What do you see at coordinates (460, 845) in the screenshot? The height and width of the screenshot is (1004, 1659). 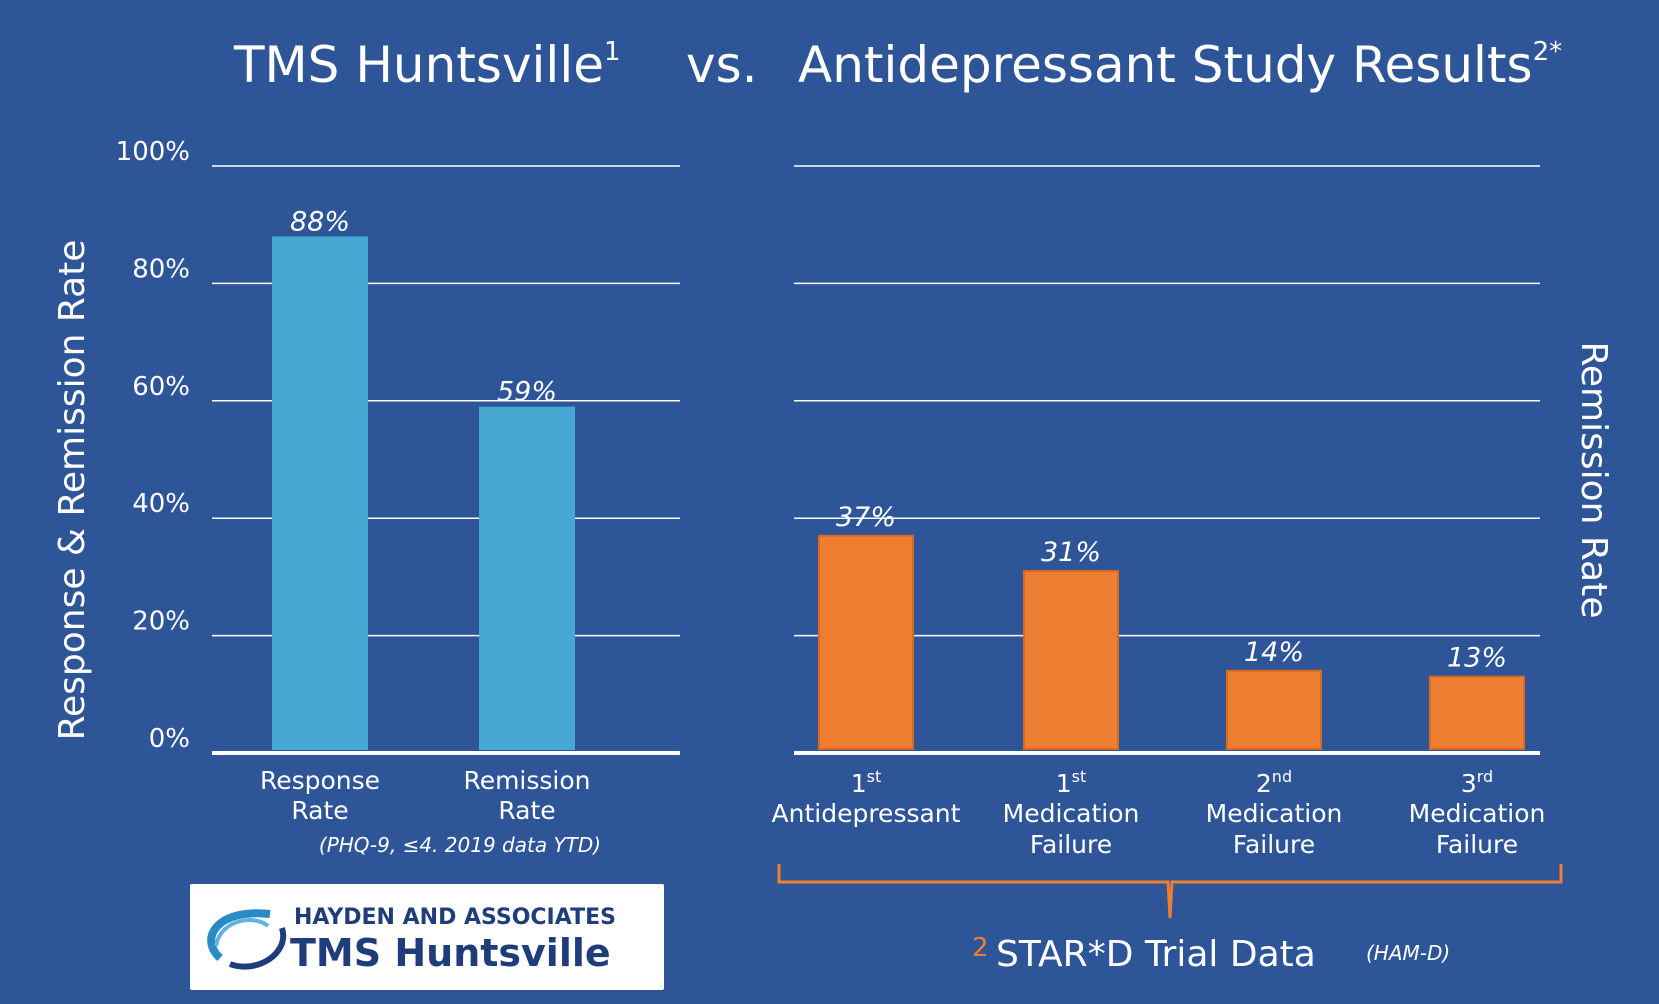 I see `left-footnote: (PHQ-9, ≤4. 2019 data YTD)` at bounding box center [460, 845].